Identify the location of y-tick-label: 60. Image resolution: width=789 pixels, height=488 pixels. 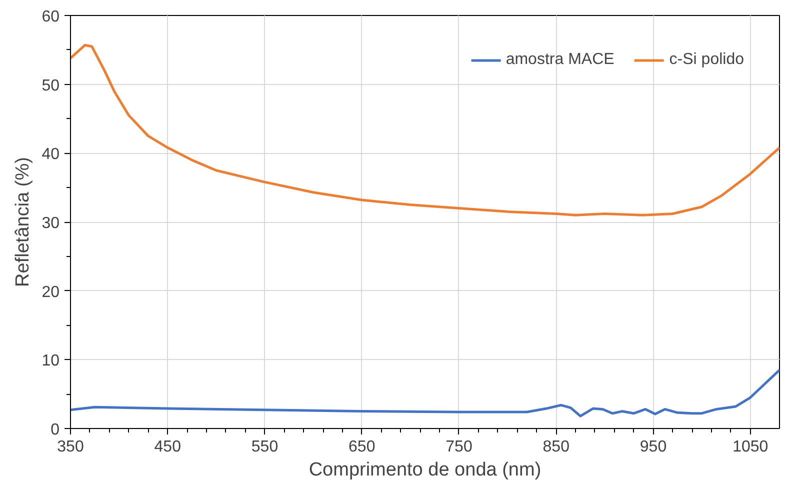
(51, 17).